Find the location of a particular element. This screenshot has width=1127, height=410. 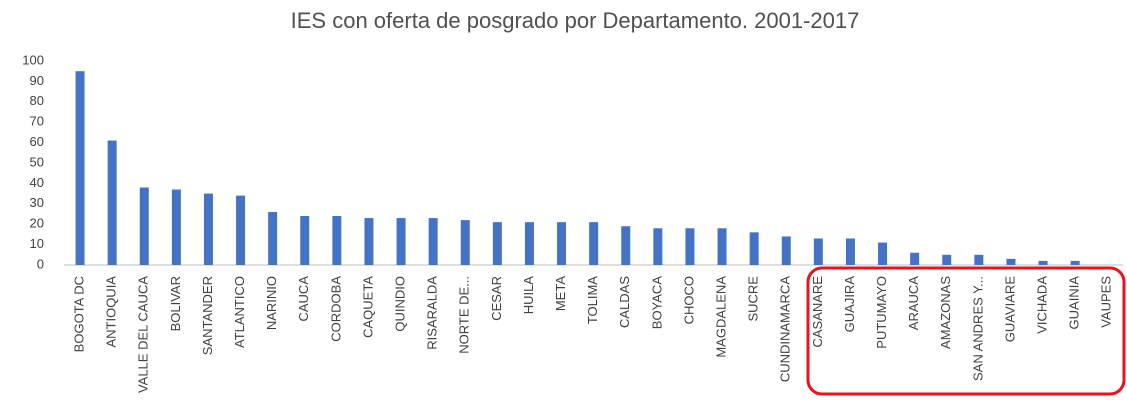

y-tick-label: 20 is located at coordinates (37, 223).